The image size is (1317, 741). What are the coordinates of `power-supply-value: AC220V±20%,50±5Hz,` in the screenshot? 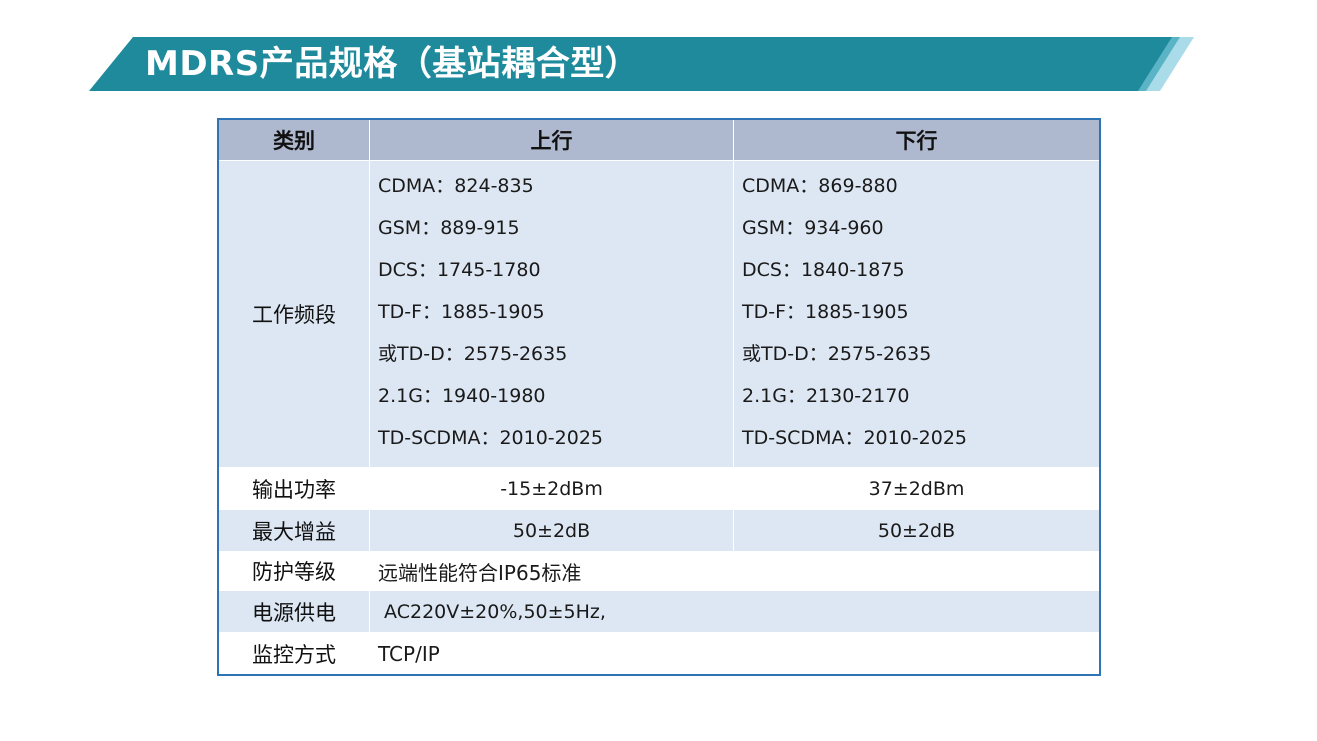 It's located at (734, 611).